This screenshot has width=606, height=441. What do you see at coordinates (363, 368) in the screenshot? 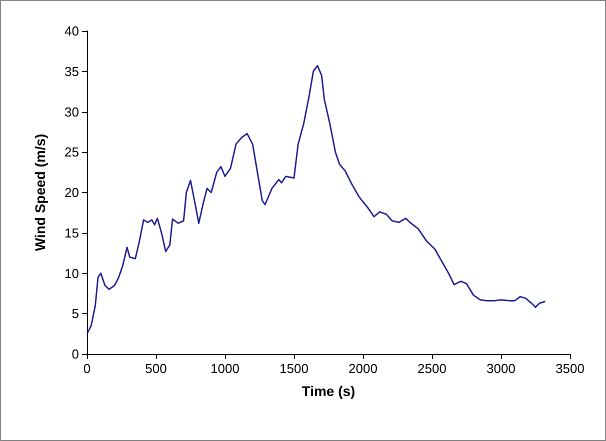
I see `x-tick-label: 2000` at bounding box center [363, 368].